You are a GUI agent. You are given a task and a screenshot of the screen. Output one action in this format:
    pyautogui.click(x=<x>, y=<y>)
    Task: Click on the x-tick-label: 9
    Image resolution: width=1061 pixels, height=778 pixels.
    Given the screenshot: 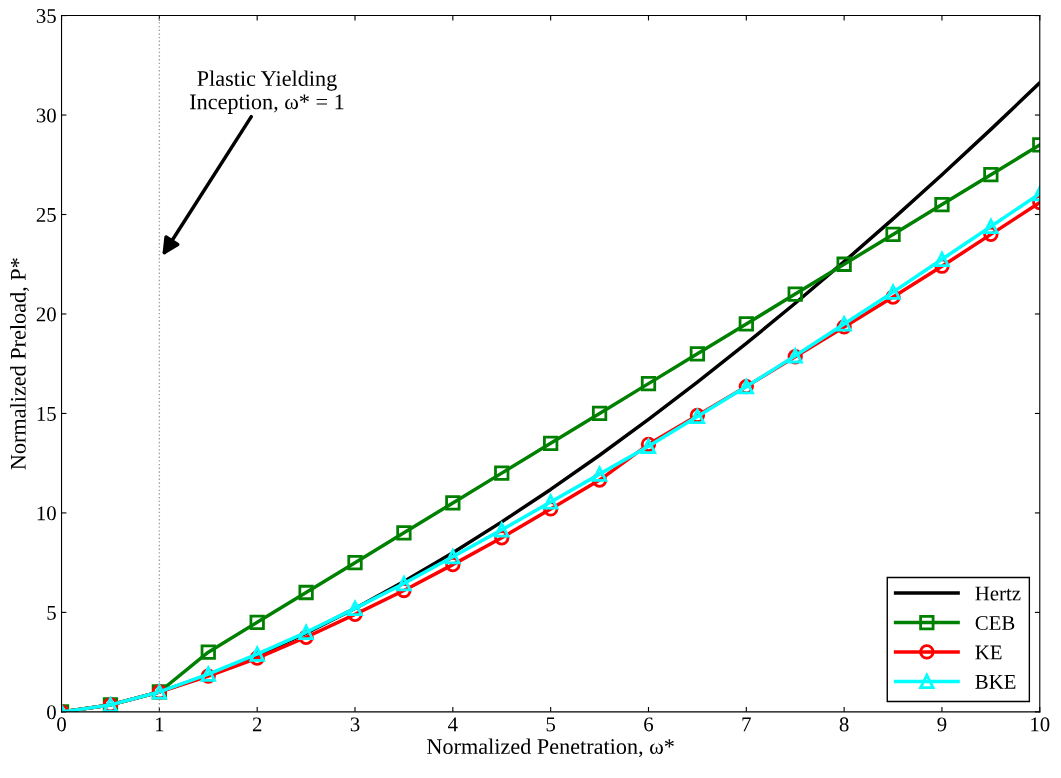 What is the action you would take?
    pyautogui.click(x=942, y=724)
    